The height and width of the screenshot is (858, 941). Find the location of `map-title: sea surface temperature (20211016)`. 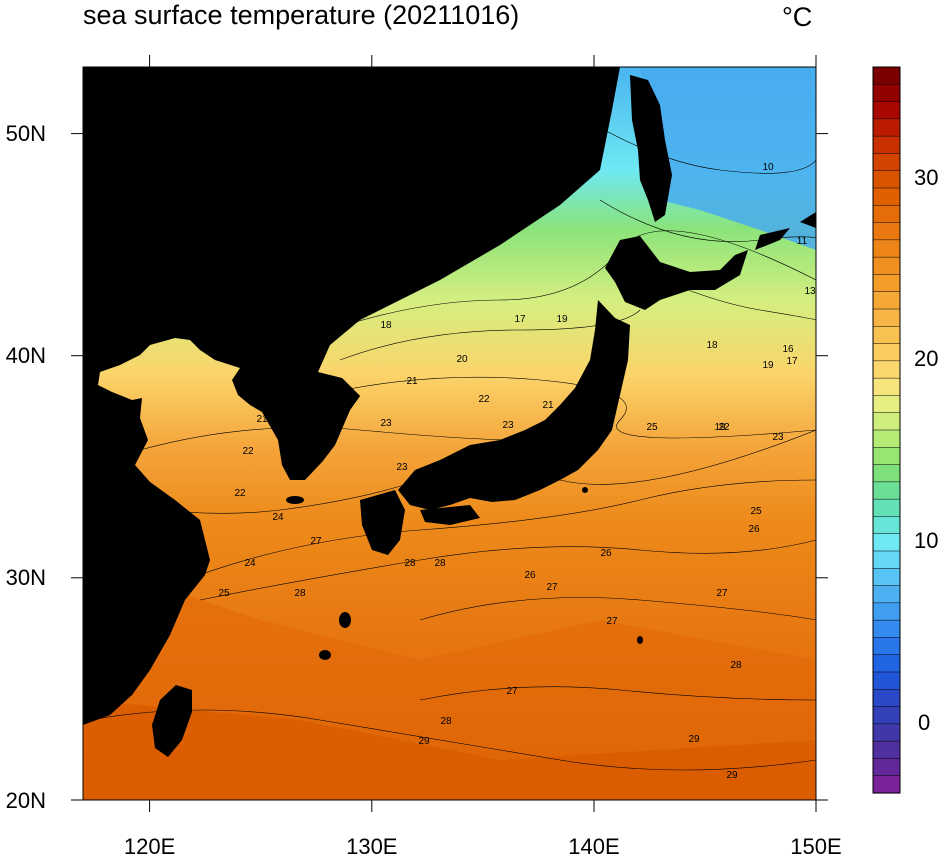

map-title: sea surface temperature (20211016) is located at coordinates (301, 15).